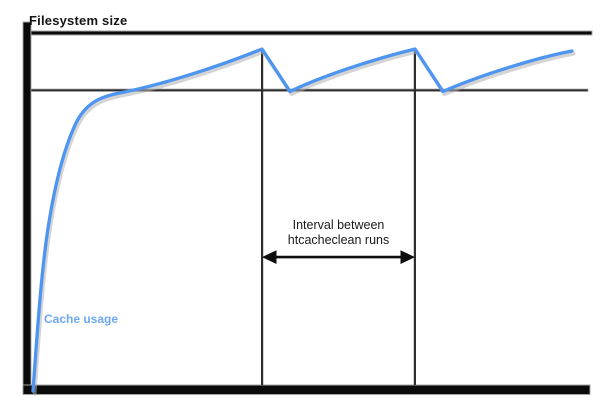 Image resolution: width=600 pixels, height=406 pixels. What do you see at coordinates (407, 257) in the screenshot?
I see `interval-arrow-head-right-icon` at bounding box center [407, 257].